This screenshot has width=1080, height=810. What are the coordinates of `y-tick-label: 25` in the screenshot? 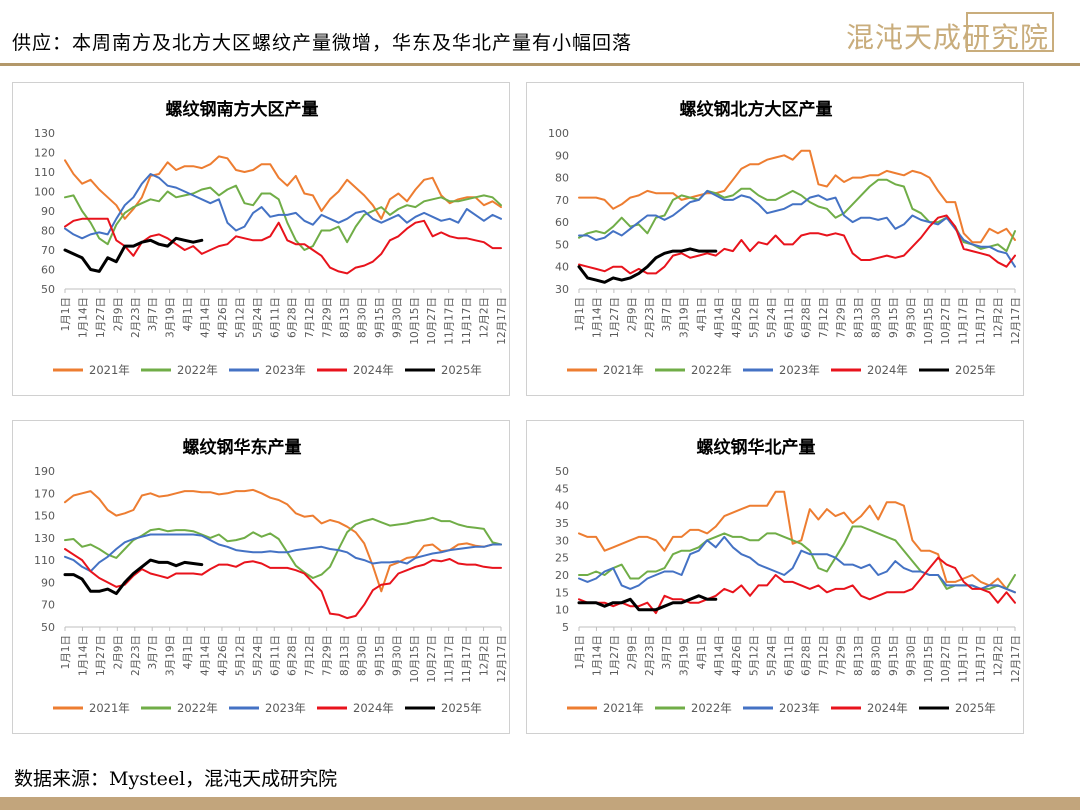 It's located at (562, 558).